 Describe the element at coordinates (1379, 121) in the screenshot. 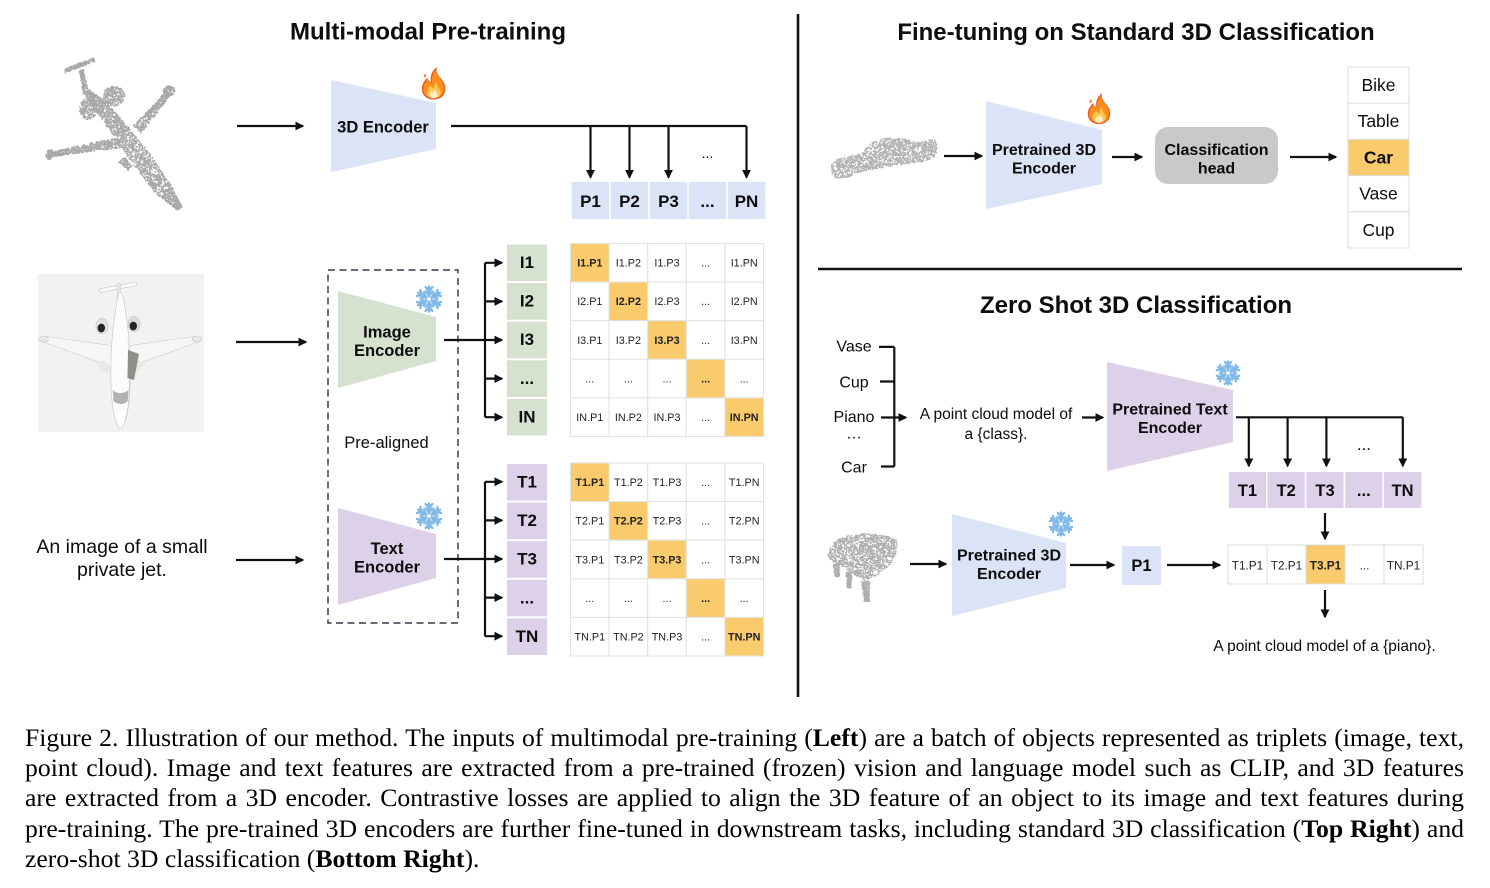

I see `svg-text: Table` at that location.